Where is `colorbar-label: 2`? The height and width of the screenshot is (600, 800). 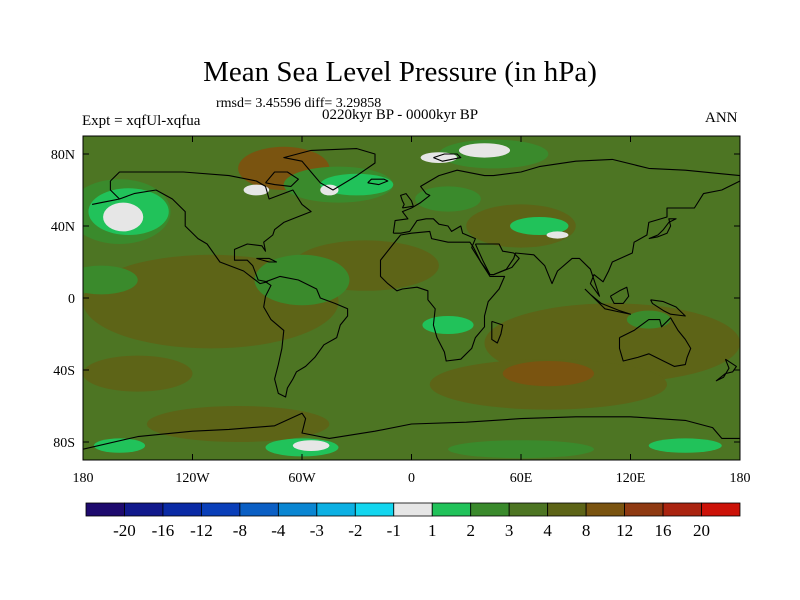
colorbar-label: 2 is located at coordinates (470, 530).